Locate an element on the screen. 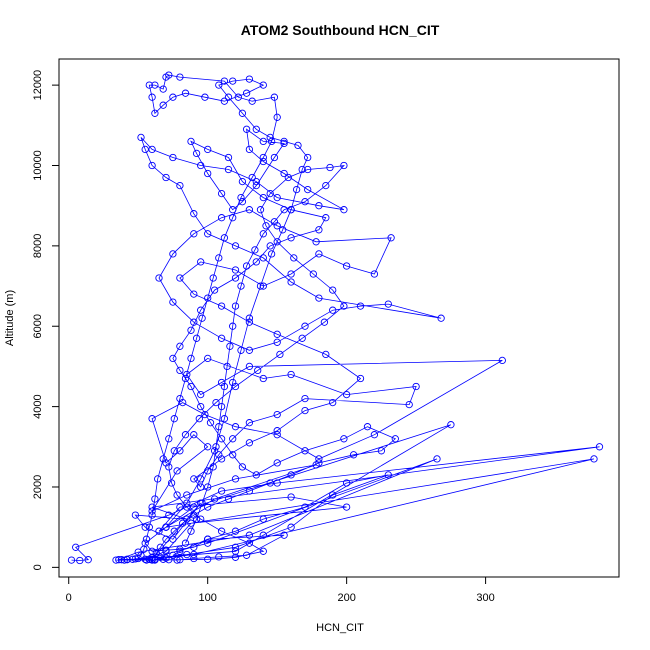  y-tick-label: 0 is located at coordinates (38, 567).